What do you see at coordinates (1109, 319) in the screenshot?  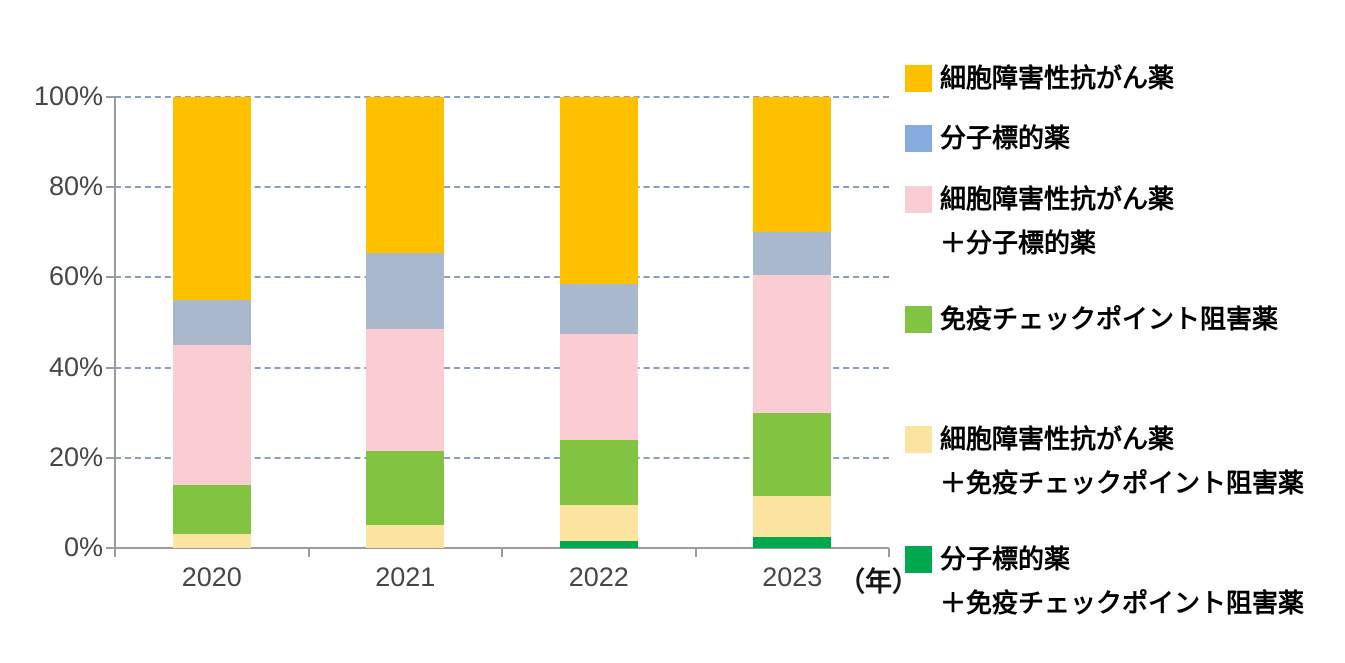 I see `legend-label: 免疫チェックポイント阻害薬` at bounding box center [1109, 319].